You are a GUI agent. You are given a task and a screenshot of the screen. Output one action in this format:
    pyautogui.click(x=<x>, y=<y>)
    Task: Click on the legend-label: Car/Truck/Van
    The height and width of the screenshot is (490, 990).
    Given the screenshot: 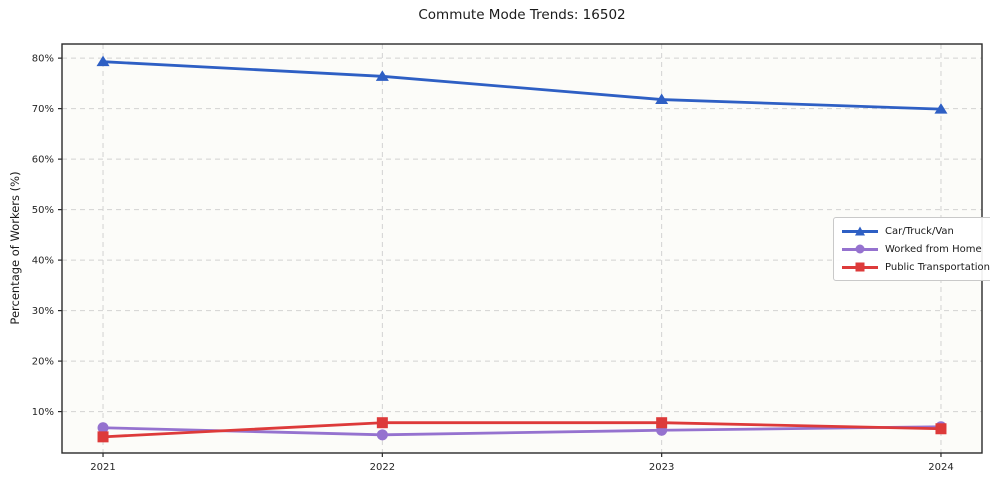 What is the action you would take?
    pyautogui.click(x=919, y=231)
    